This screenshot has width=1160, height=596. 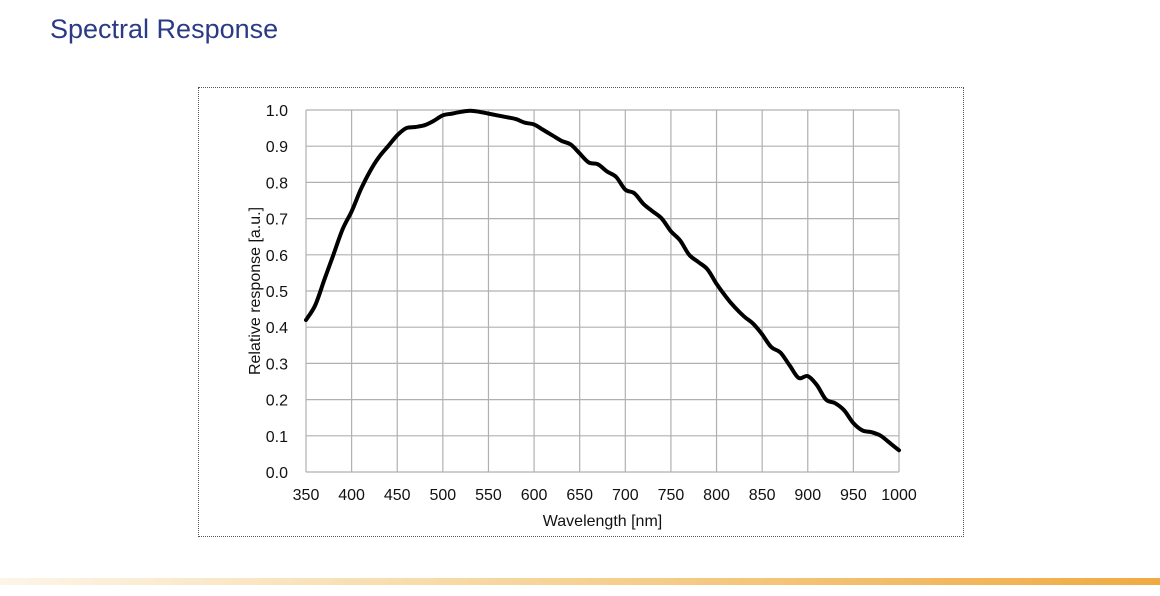 What do you see at coordinates (277, 256) in the screenshot?
I see `y-tick-label: 0.6` at bounding box center [277, 256].